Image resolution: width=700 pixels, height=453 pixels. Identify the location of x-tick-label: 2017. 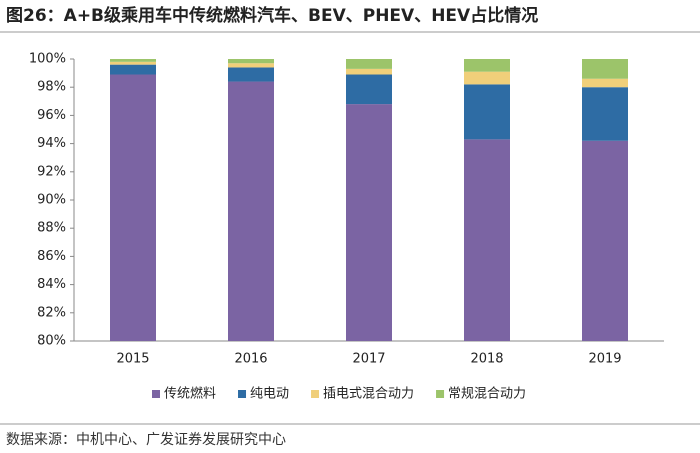
(368, 359).